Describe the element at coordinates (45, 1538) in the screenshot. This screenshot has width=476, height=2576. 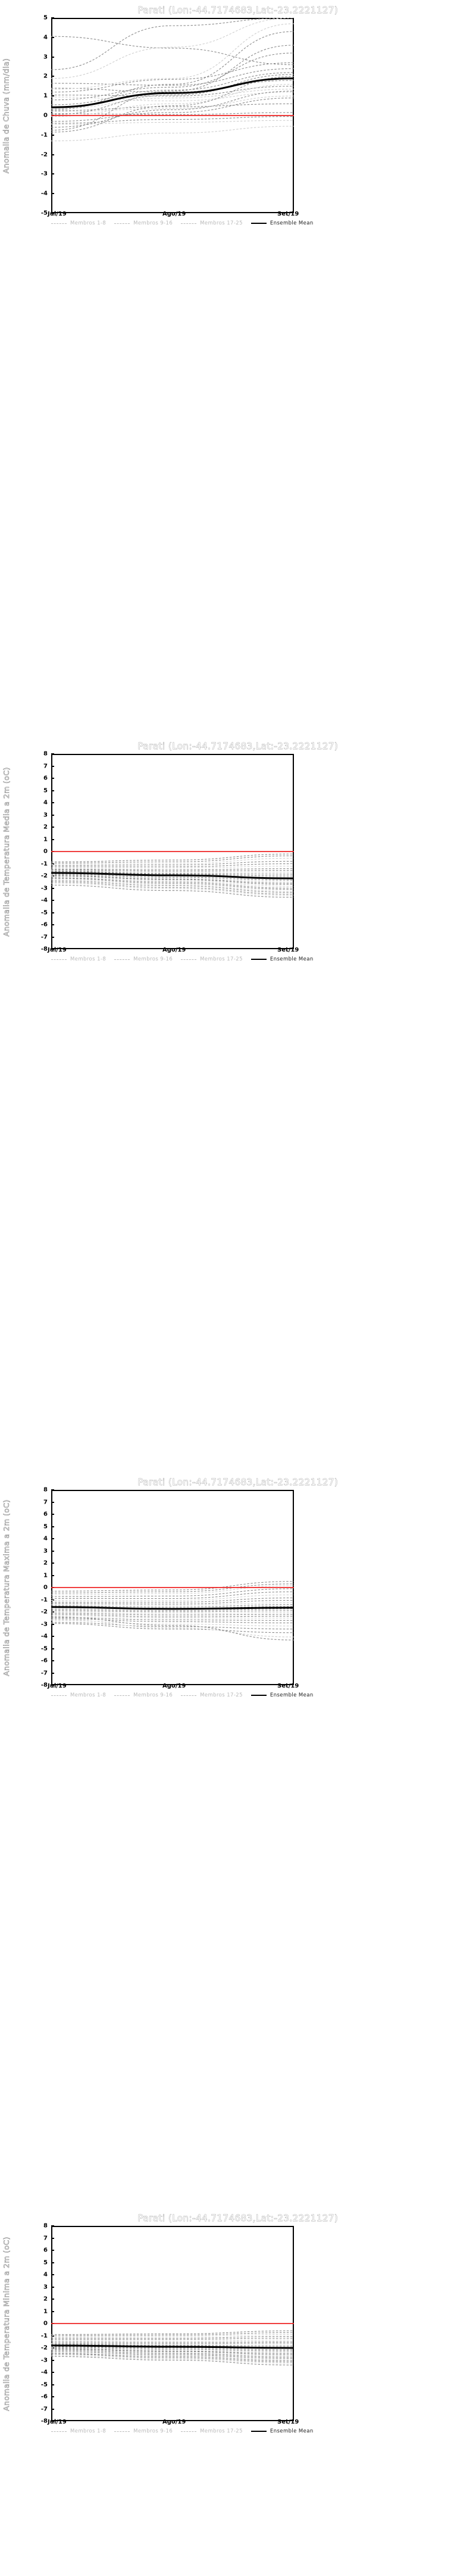
I see `y-tick-label: 4` at that location.